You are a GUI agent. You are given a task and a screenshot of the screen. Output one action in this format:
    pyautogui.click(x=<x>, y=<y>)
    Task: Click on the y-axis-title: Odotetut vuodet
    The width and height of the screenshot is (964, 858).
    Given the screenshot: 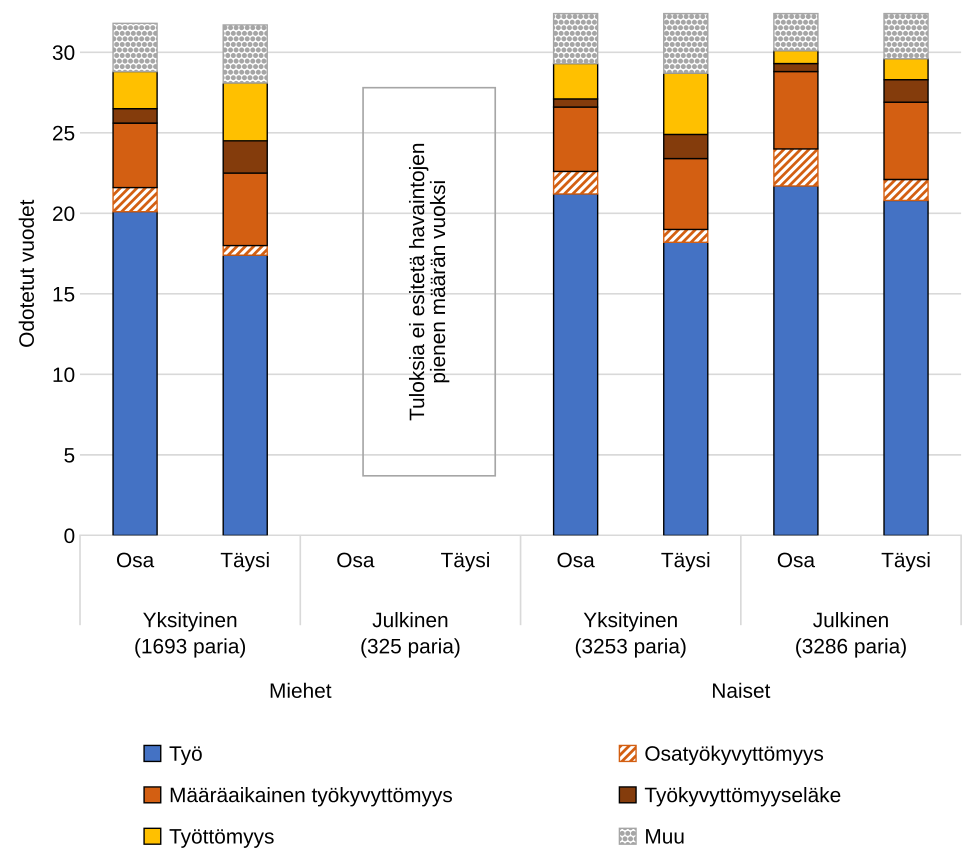 What is the action you would take?
    pyautogui.click(x=26, y=273)
    